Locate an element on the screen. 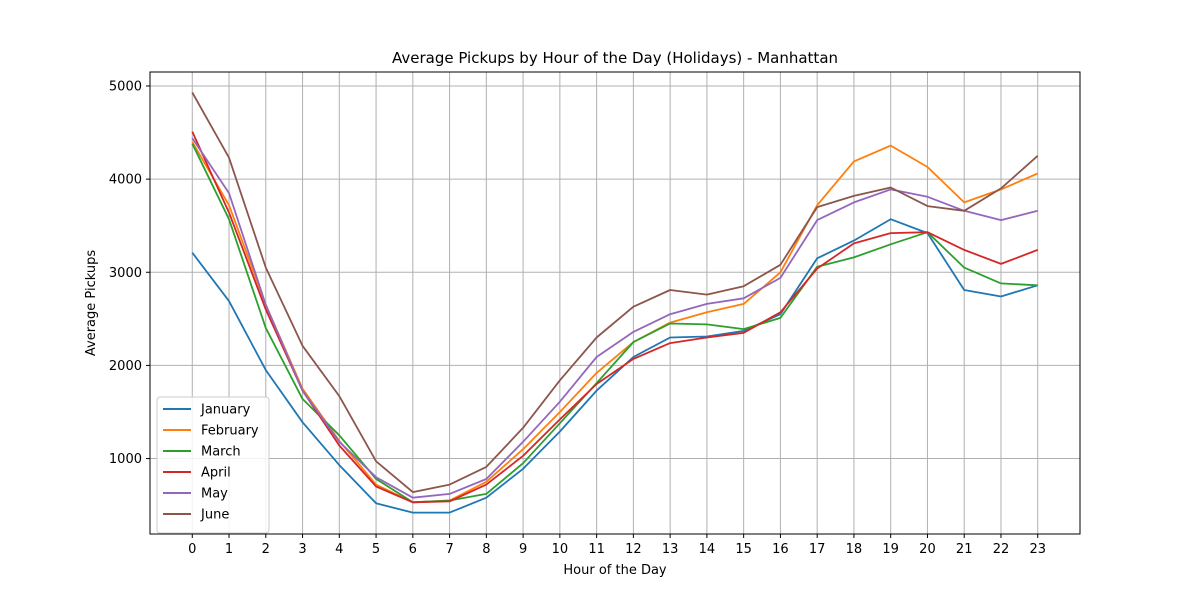 Image resolution: width=1200 pixels, height=600 pixels. x-tick-label: 18 is located at coordinates (854, 549).